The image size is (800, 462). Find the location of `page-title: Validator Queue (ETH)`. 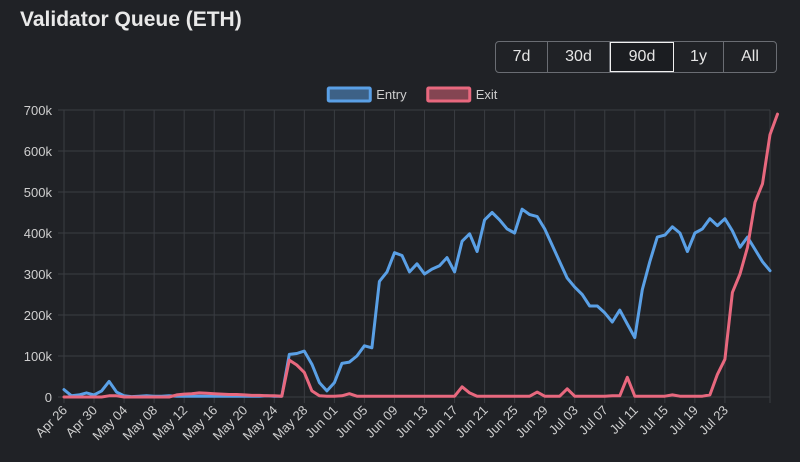

page-title: Validator Queue (ETH) is located at coordinates (131, 19).